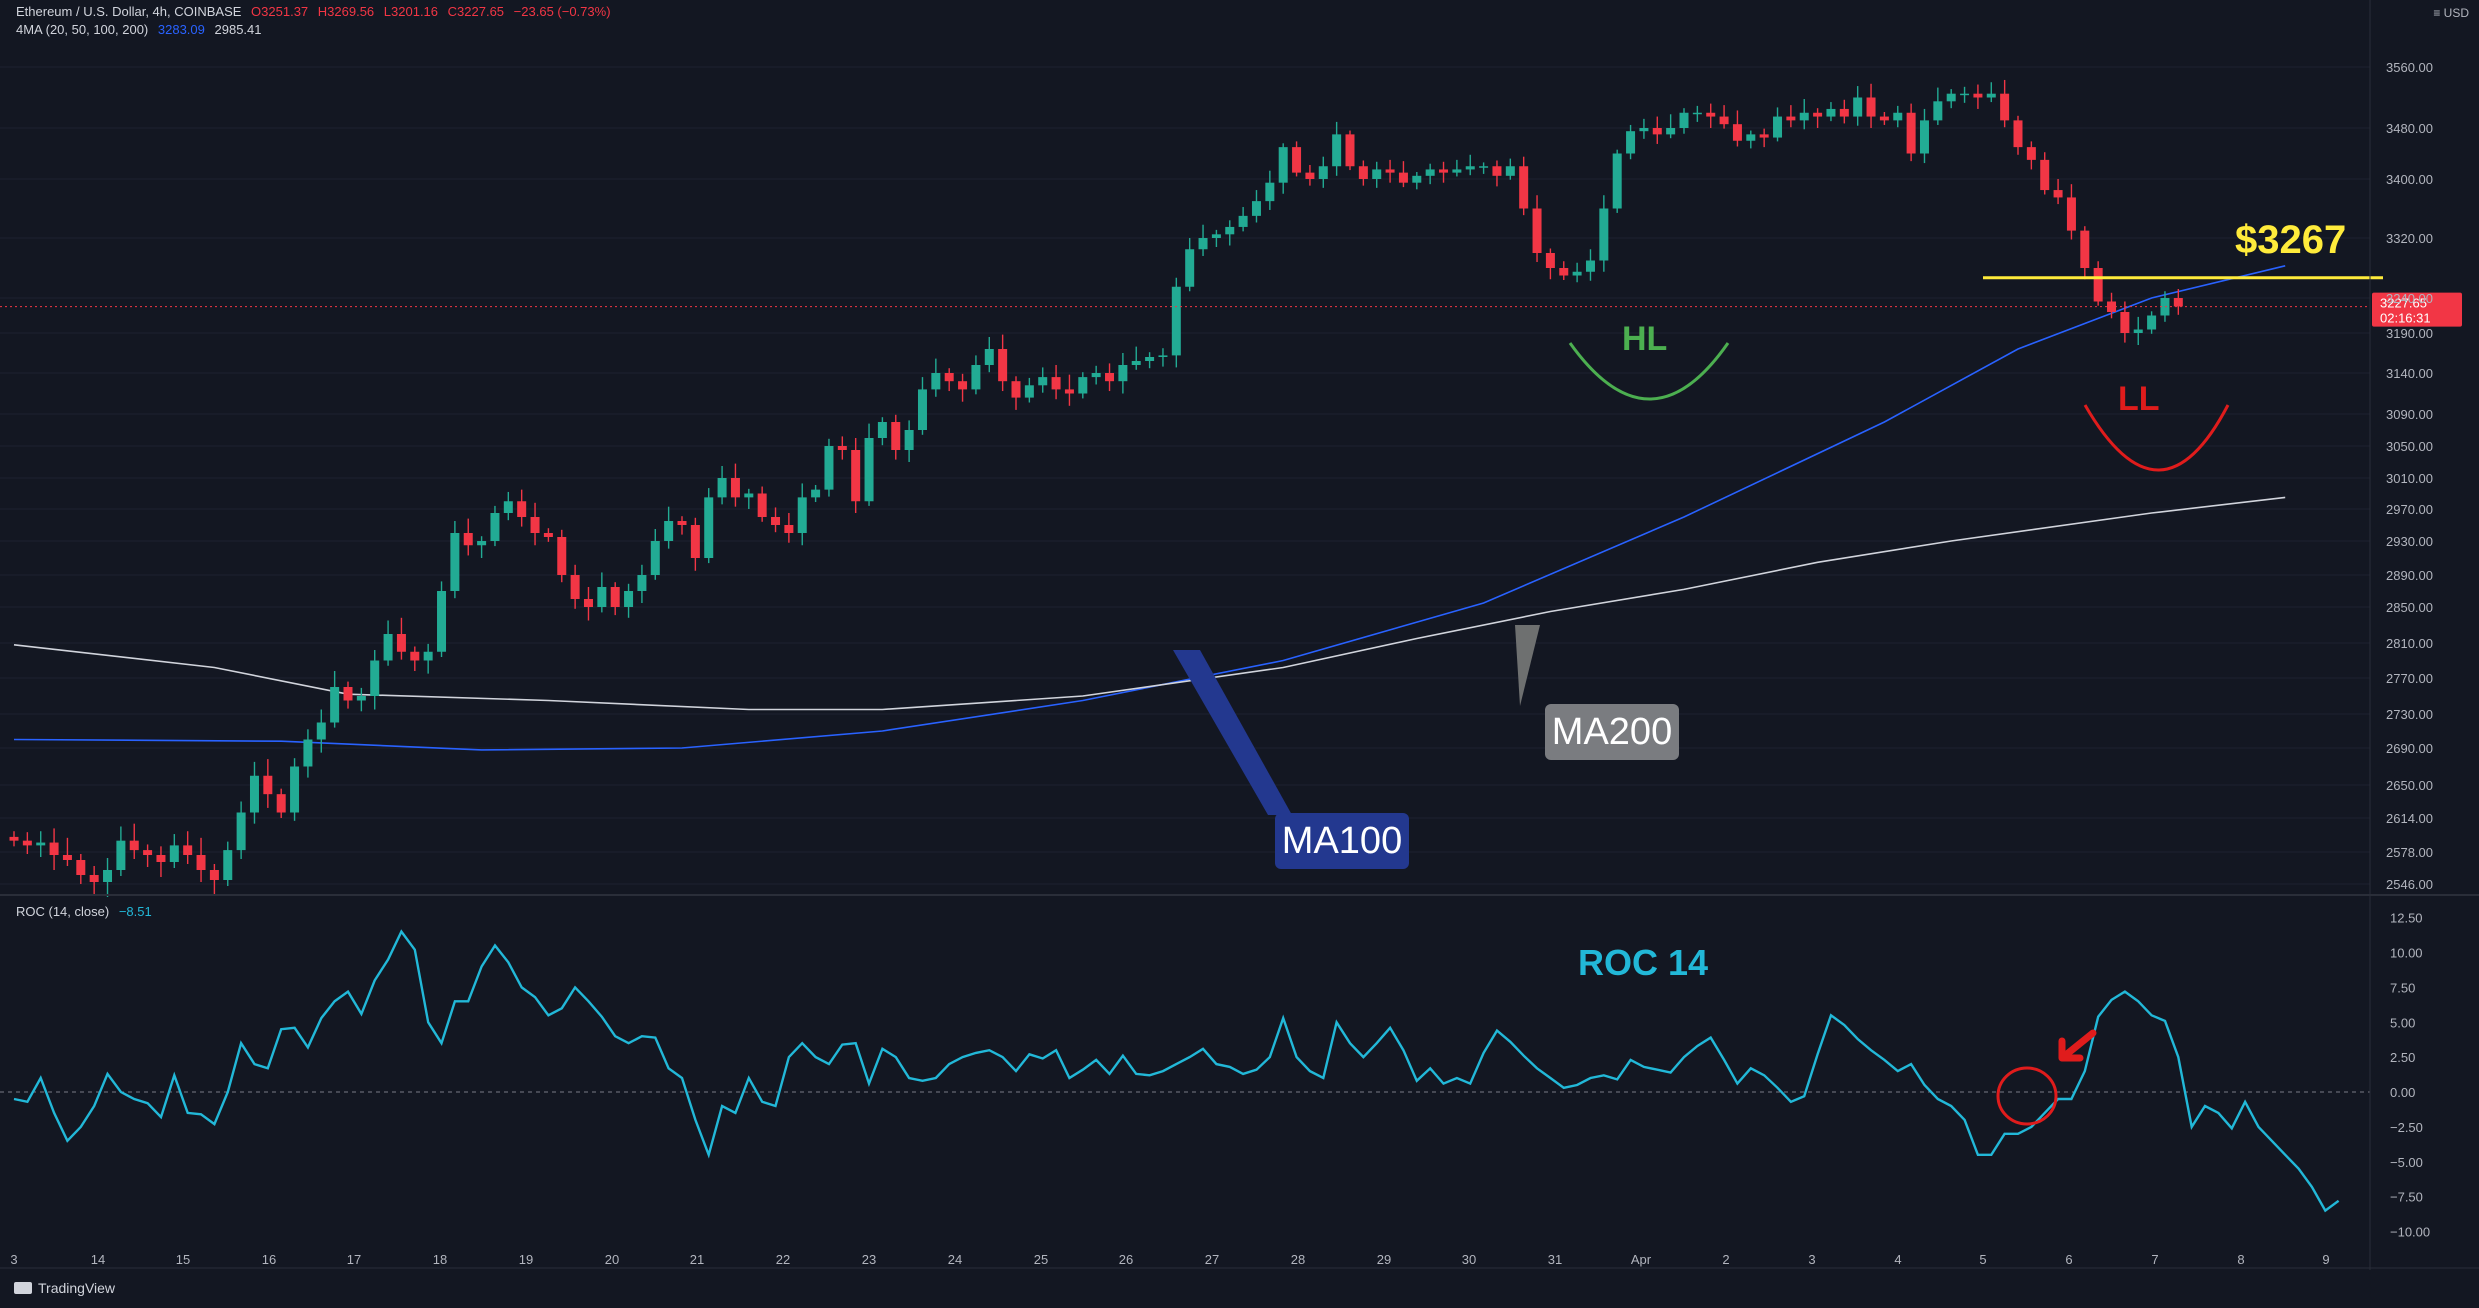  What do you see at coordinates (87, 911) in the screenshot?
I see `roc-header: ROC (14, close) −8.51` at bounding box center [87, 911].